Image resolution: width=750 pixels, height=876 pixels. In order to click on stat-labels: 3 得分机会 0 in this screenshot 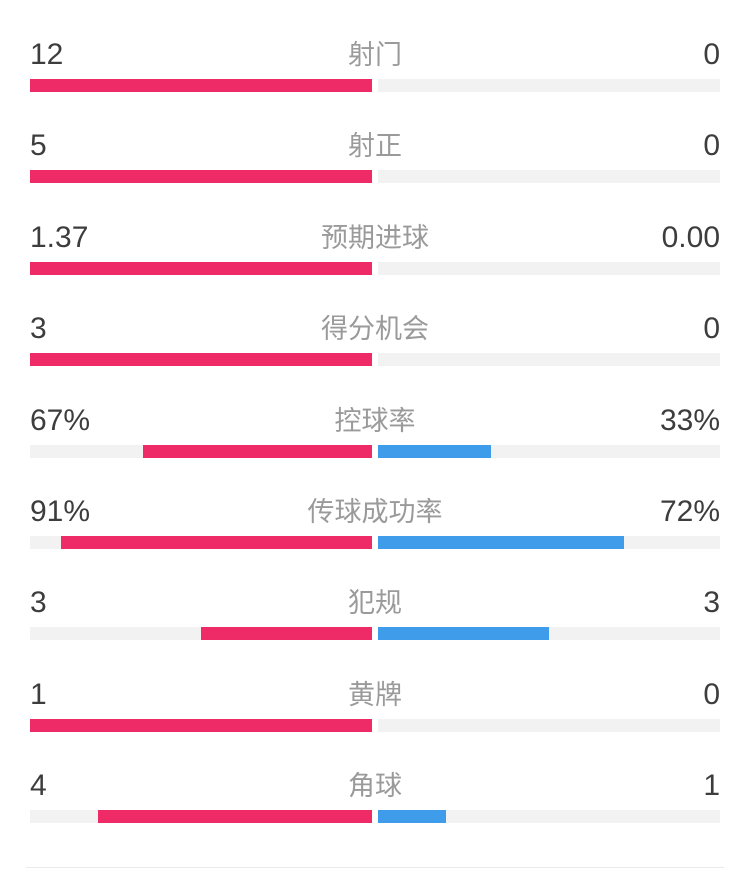, I will do `click(375, 329)`.